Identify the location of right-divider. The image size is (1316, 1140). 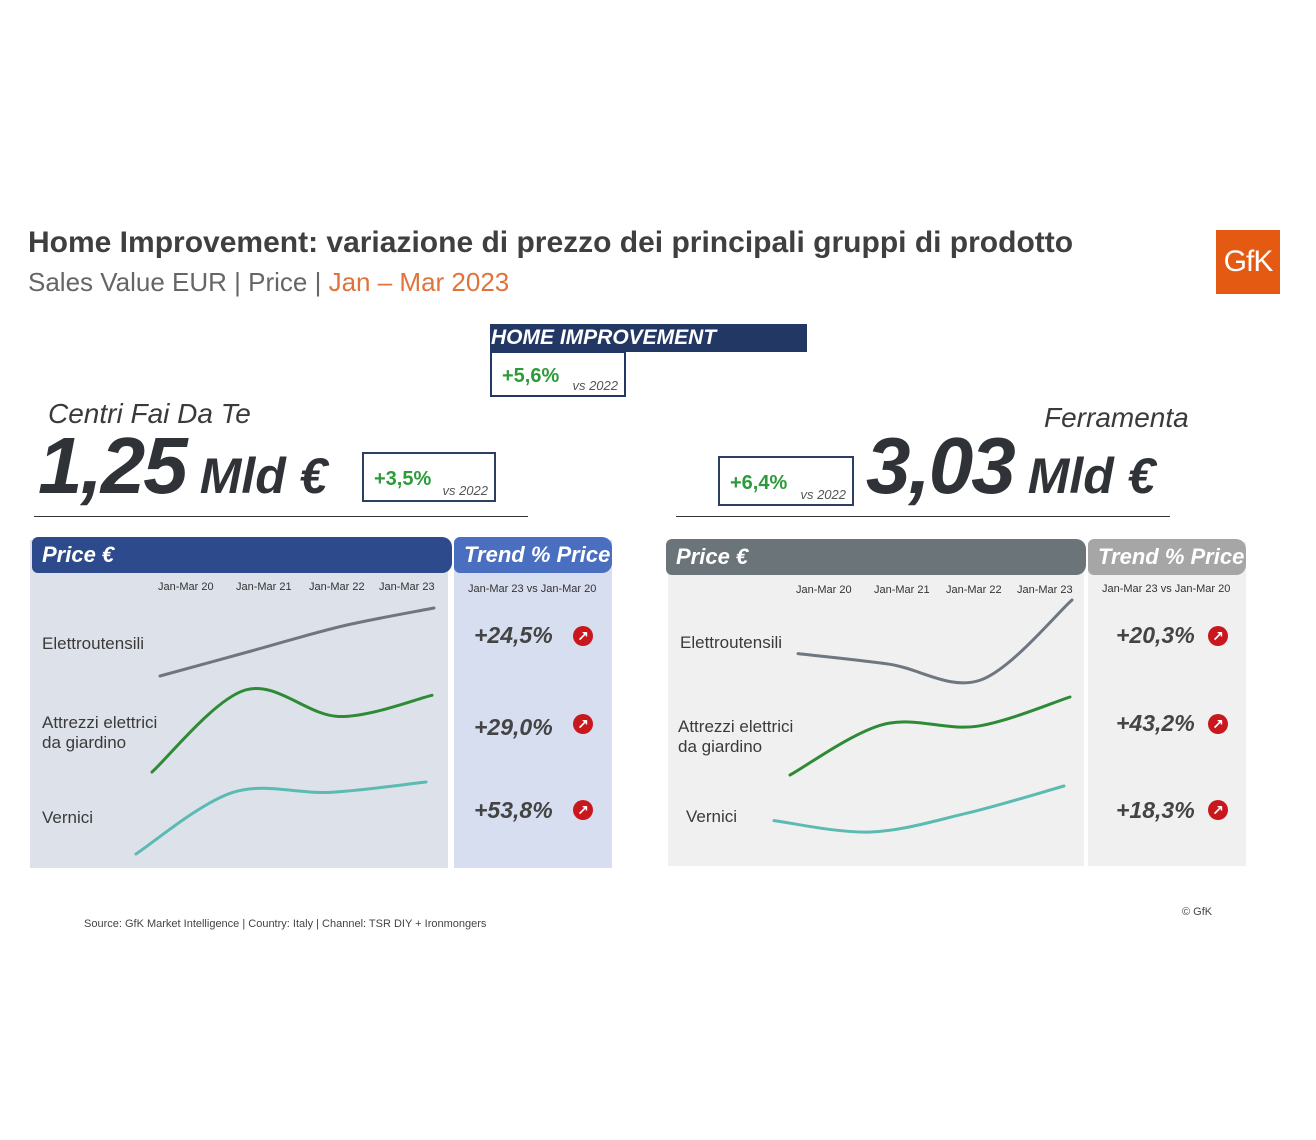
(923, 516).